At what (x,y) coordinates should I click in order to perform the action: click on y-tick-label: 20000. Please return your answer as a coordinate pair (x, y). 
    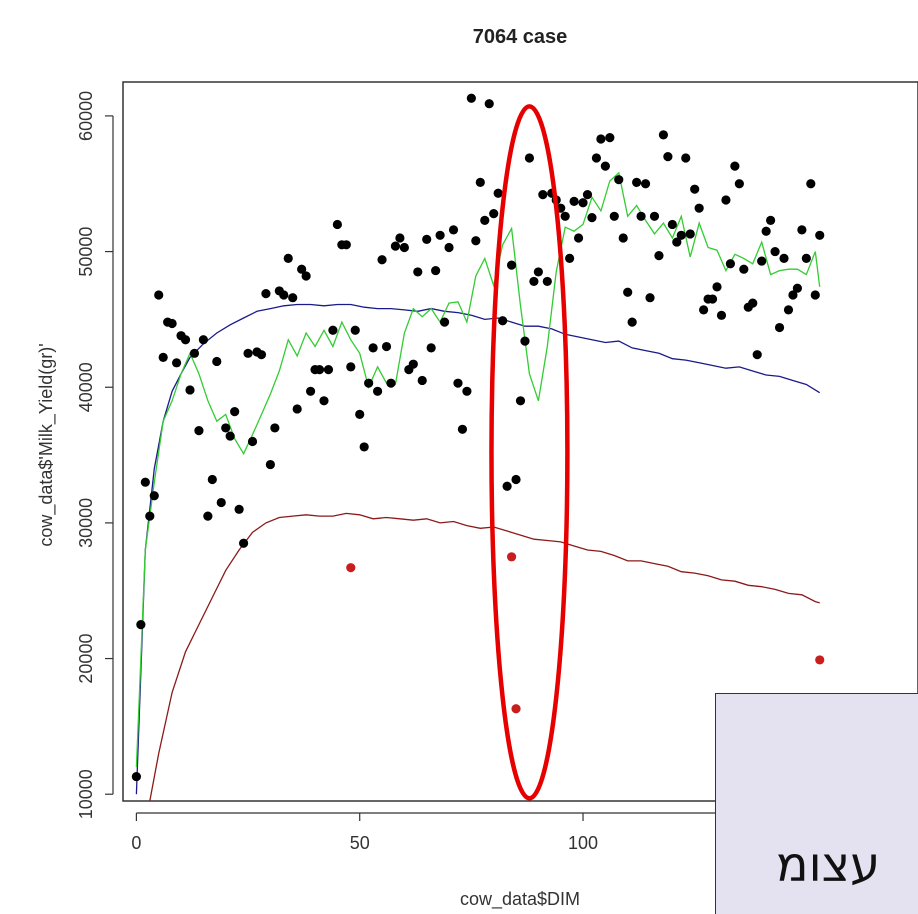
    Looking at the image, I should click on (86, 659).